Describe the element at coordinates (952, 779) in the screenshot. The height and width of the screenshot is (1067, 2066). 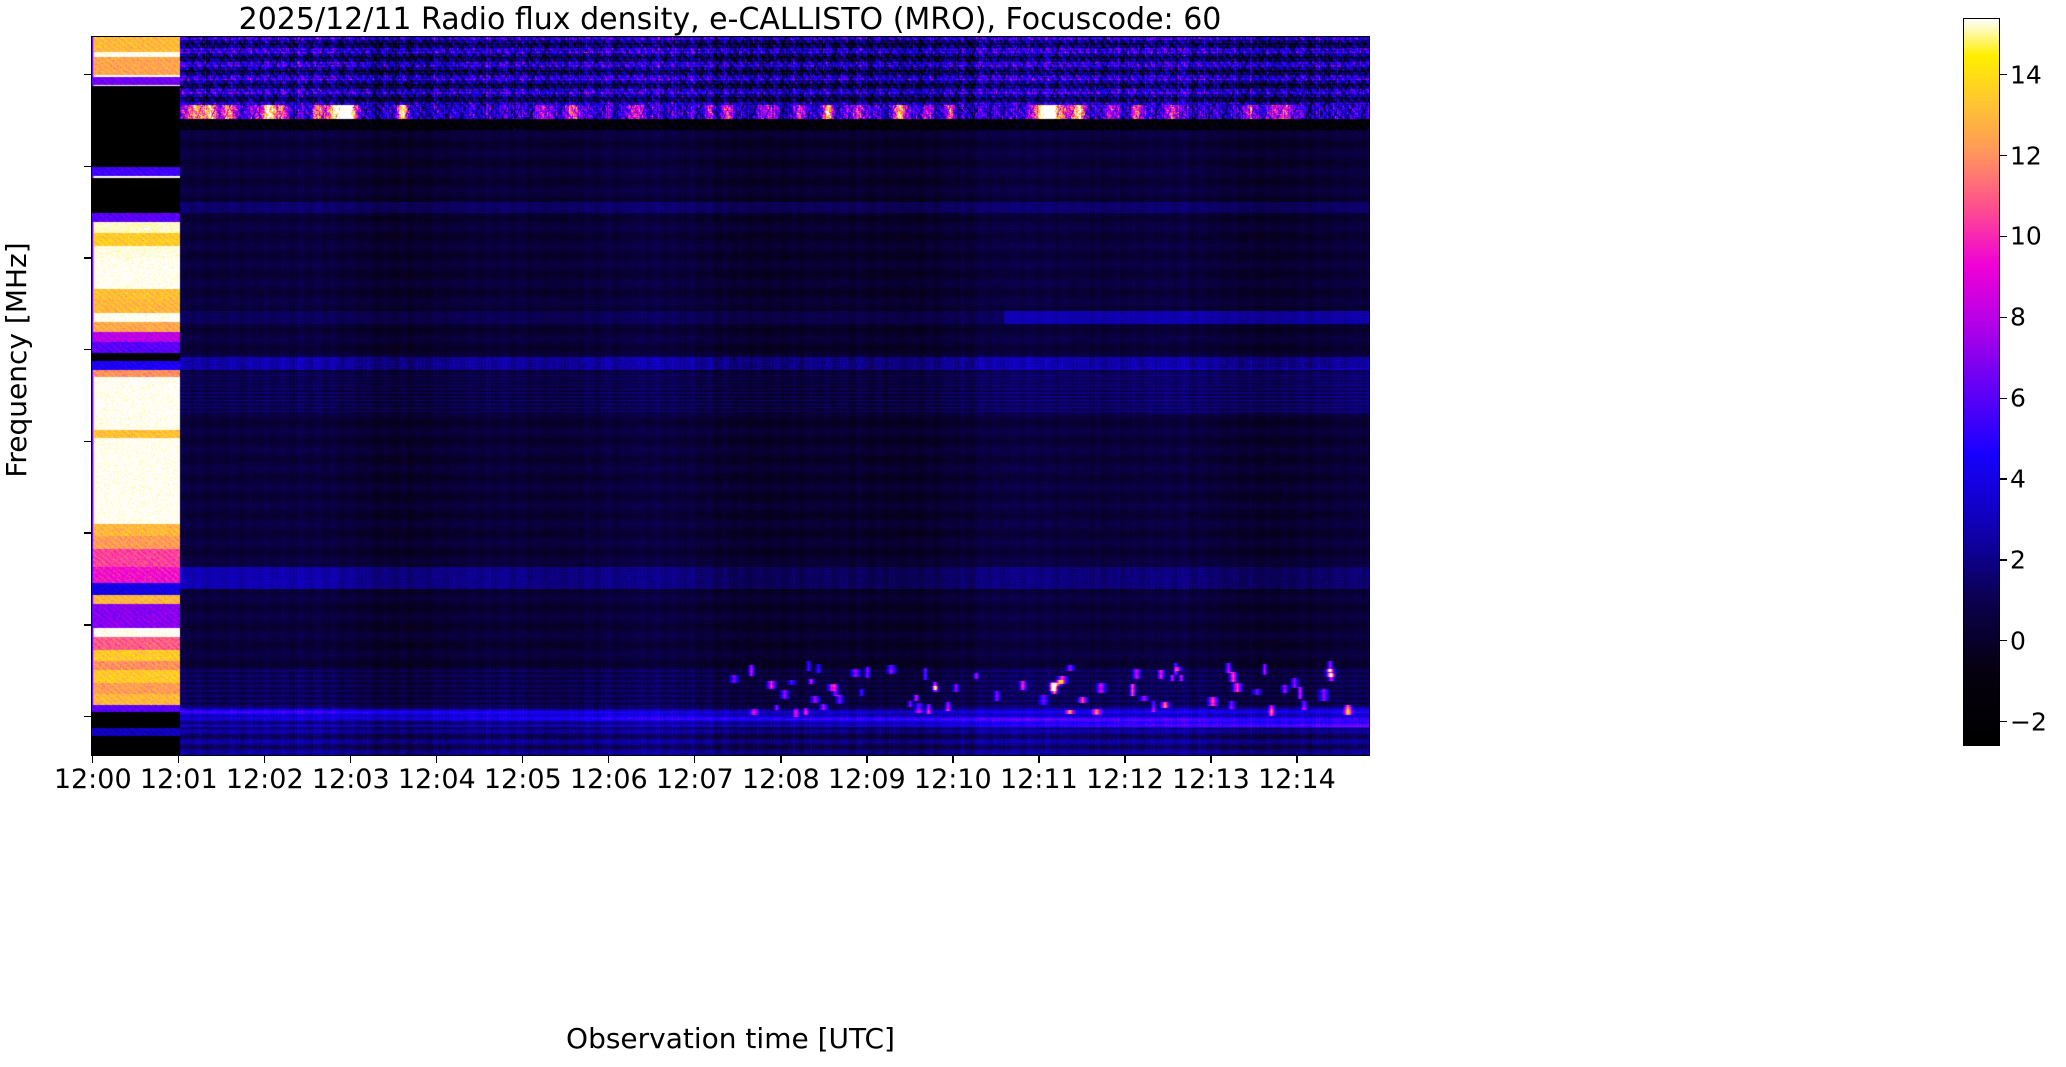
I see `x-axis-tick-label: 12:10` at that location.